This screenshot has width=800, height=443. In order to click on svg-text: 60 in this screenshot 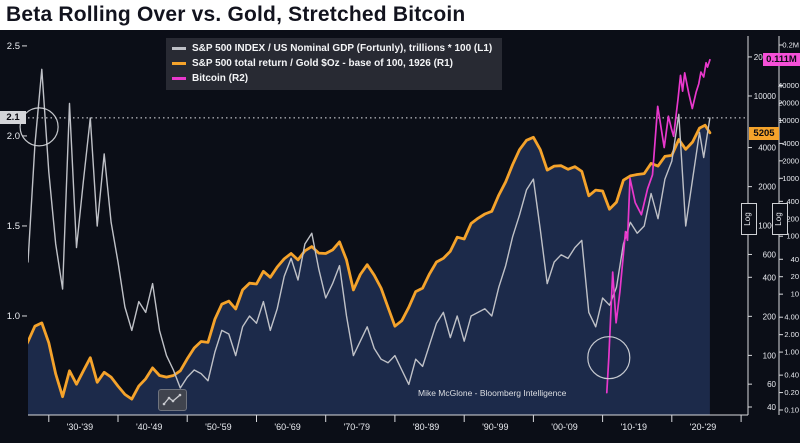, I will do `click(771, 384)`.